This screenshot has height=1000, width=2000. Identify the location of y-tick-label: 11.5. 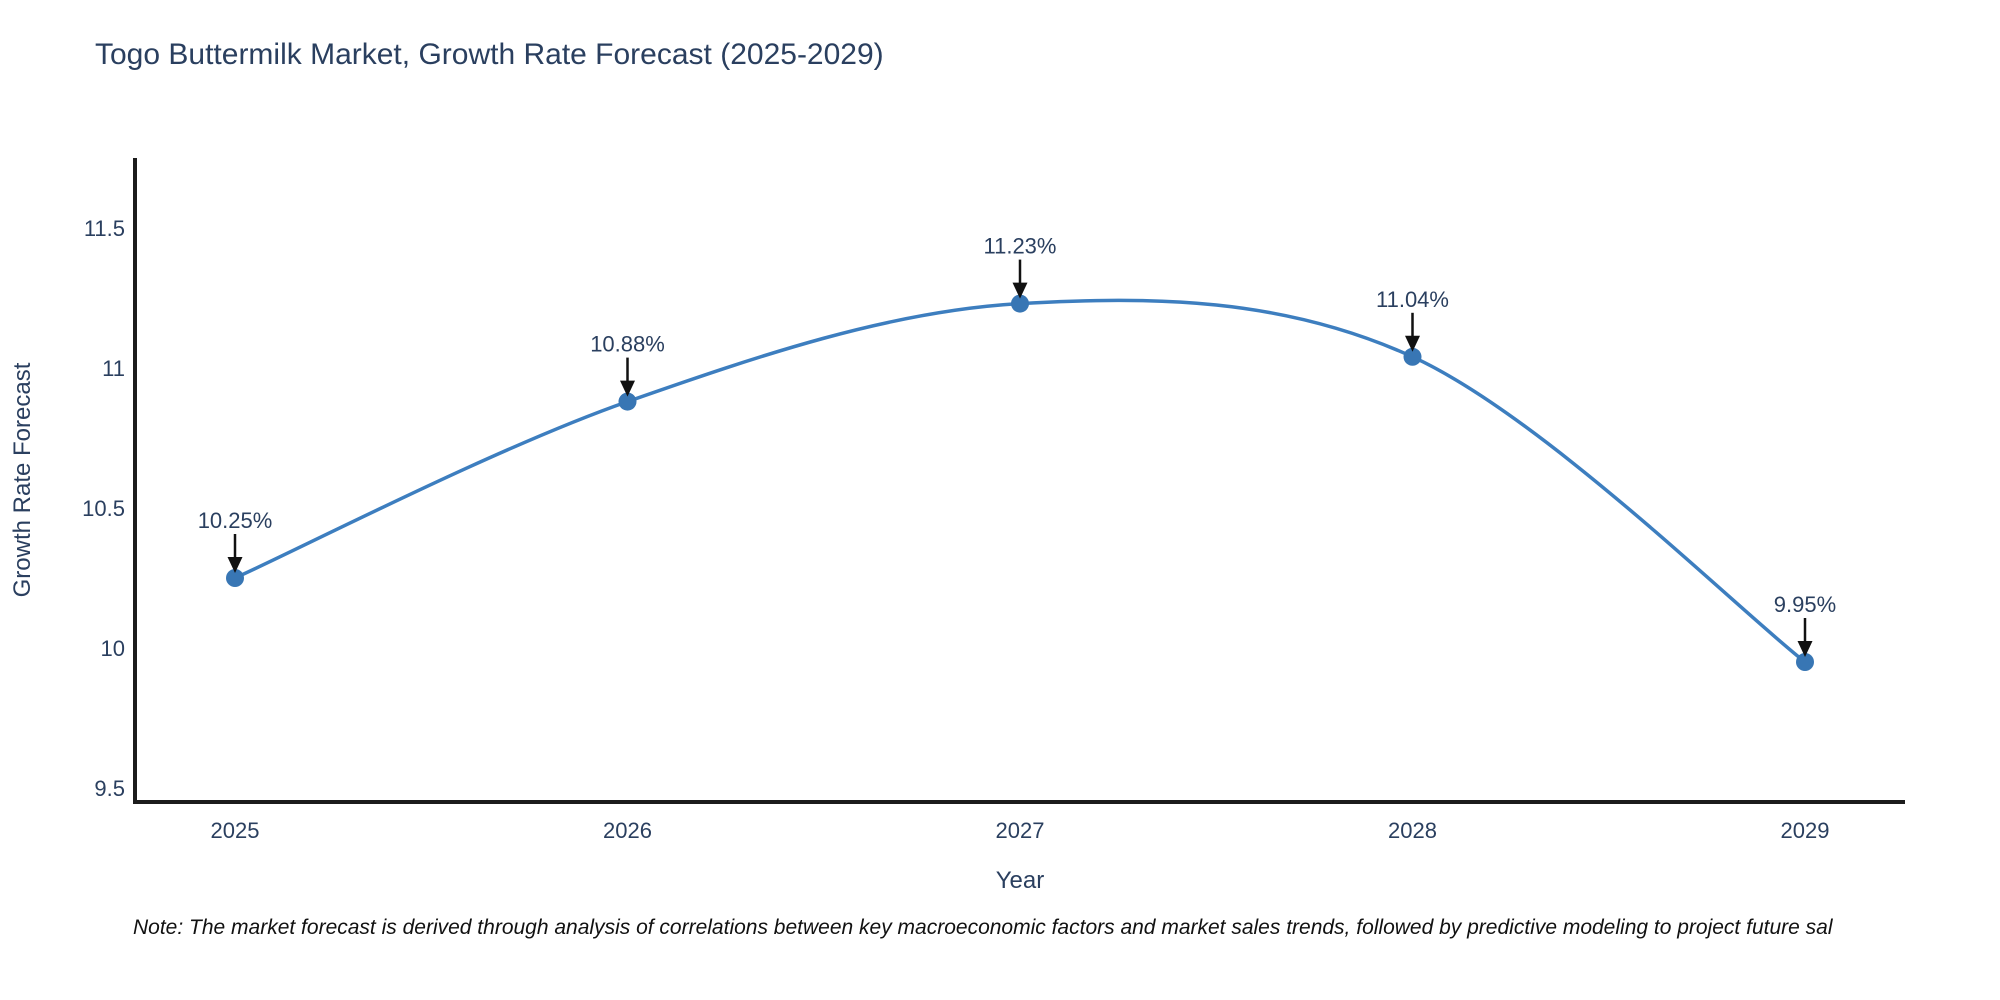
(104, 228).